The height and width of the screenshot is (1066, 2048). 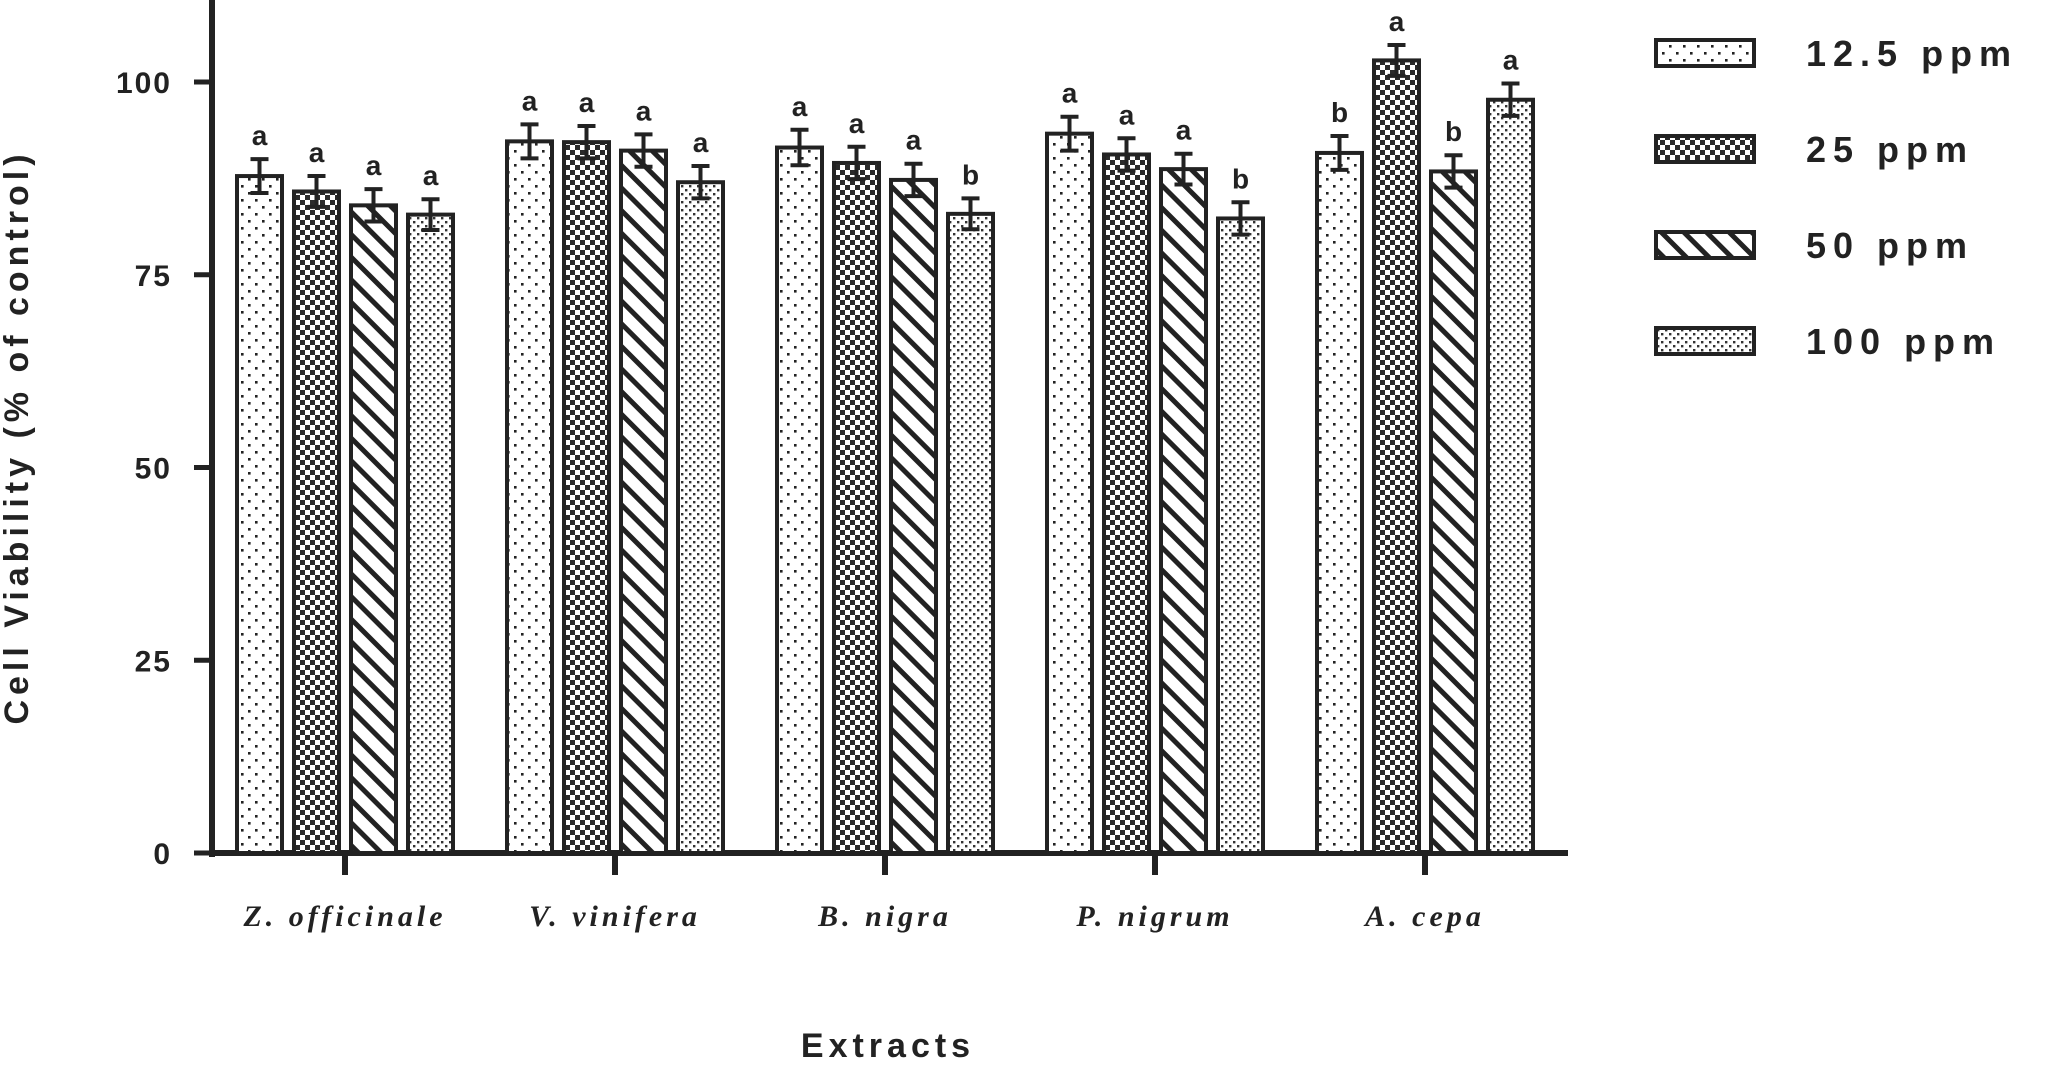 What do you see at coordinates (1912, 53) in the screenshot?
I see `legend-label: 12.5 ppm` at bounding box center [1912, 53].